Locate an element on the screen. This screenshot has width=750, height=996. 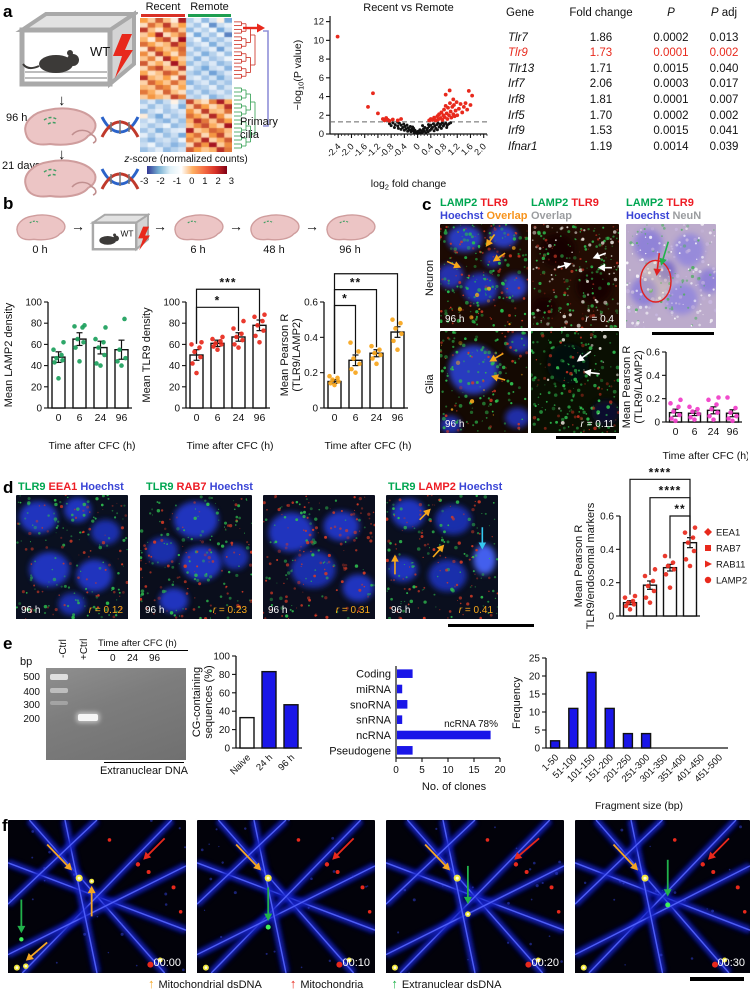
table-header: Gene is located at coordinates (520, 13).